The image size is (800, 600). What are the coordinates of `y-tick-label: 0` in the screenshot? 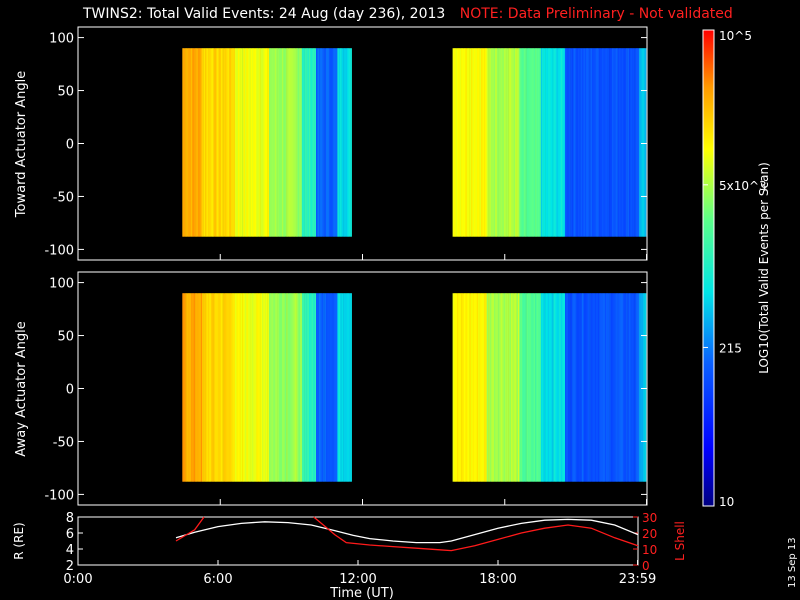 It's located at (70, 145).